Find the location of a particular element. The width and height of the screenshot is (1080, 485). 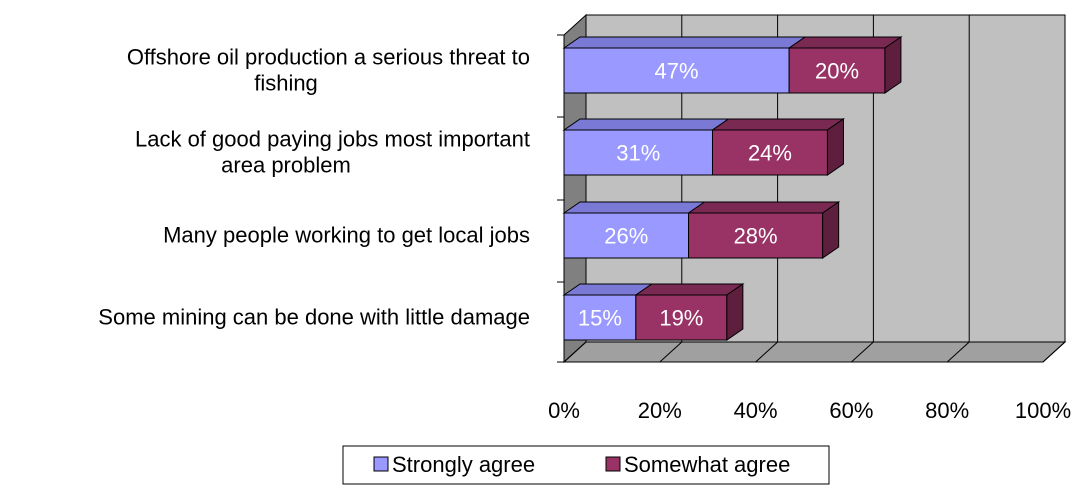

x-tick-label: 40% is located at coordinates (756, 410).